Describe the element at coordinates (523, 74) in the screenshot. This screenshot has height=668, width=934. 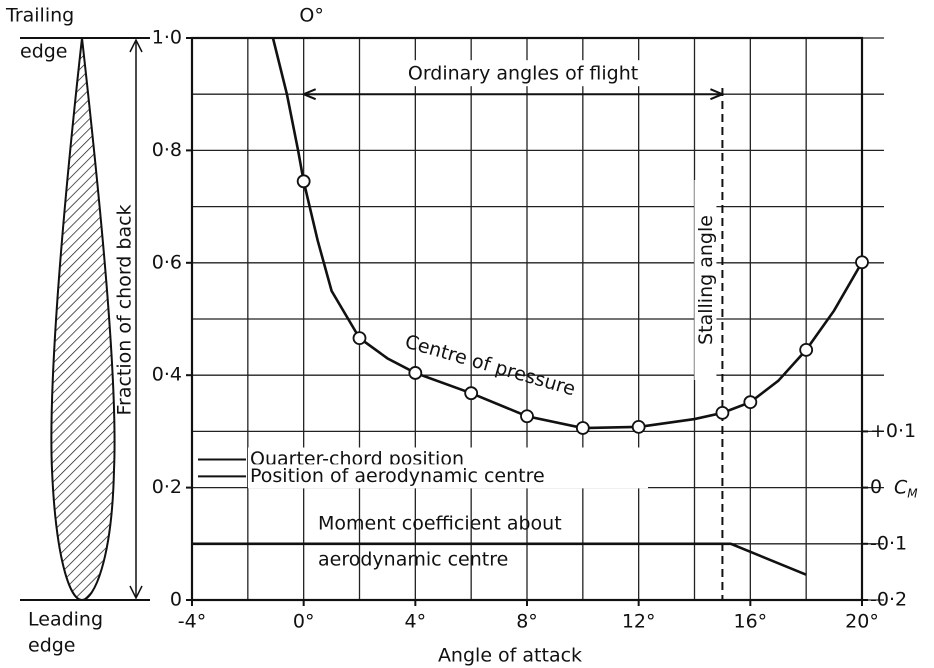
I see `flight-range-label: Ordinary angles of flight` at that location.